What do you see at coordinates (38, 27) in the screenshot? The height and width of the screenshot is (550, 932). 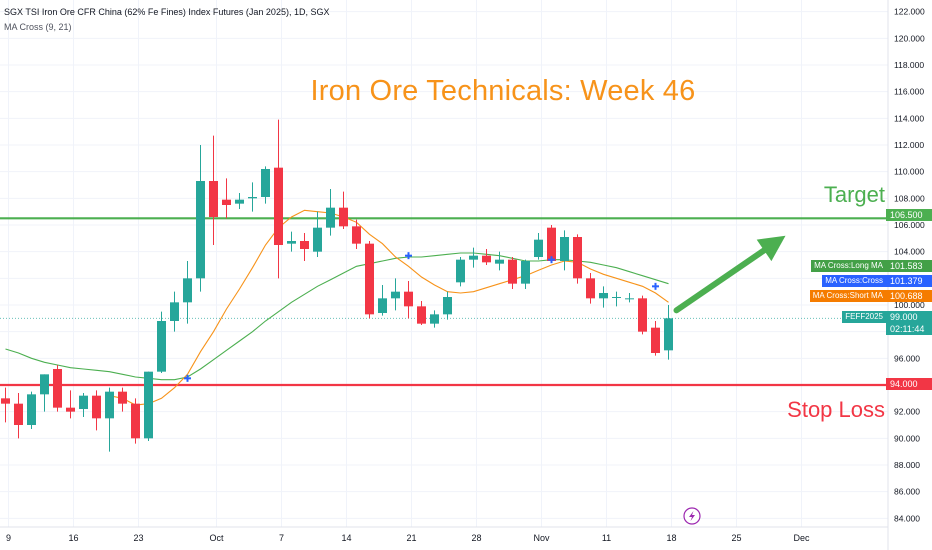 I see `indicator-legend: MA Cross (9, 21)` at bounding box center [38, 27].